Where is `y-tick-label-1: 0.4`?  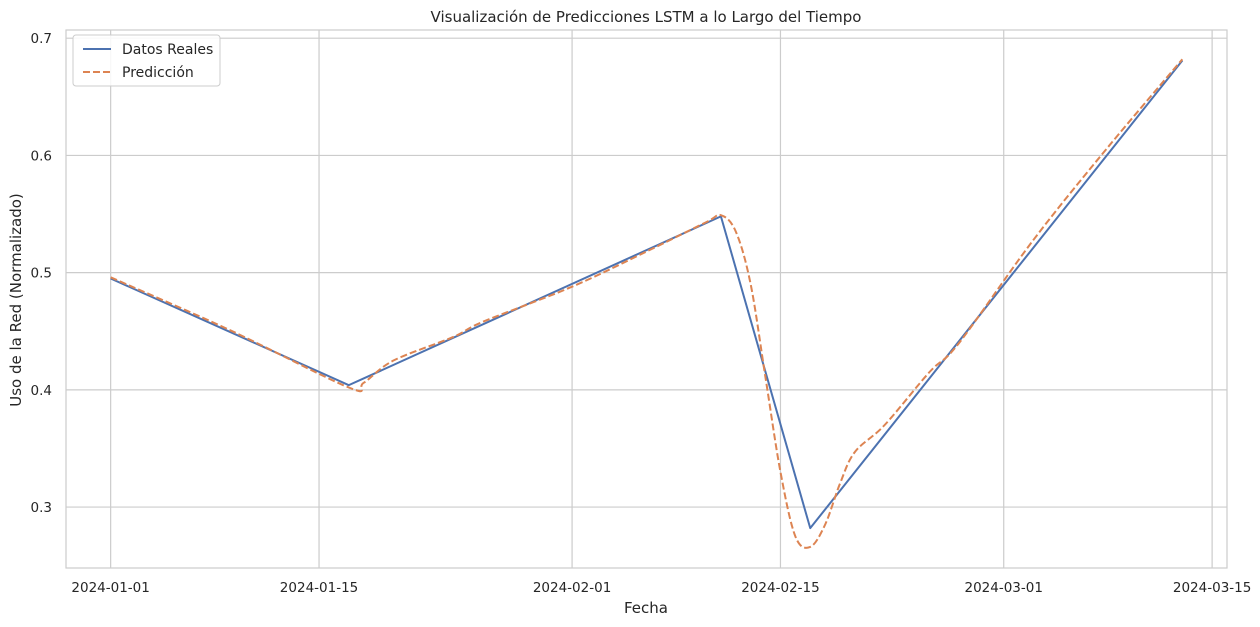
y-tick-label-1: 0.4 is located at coordinates (41, 391).